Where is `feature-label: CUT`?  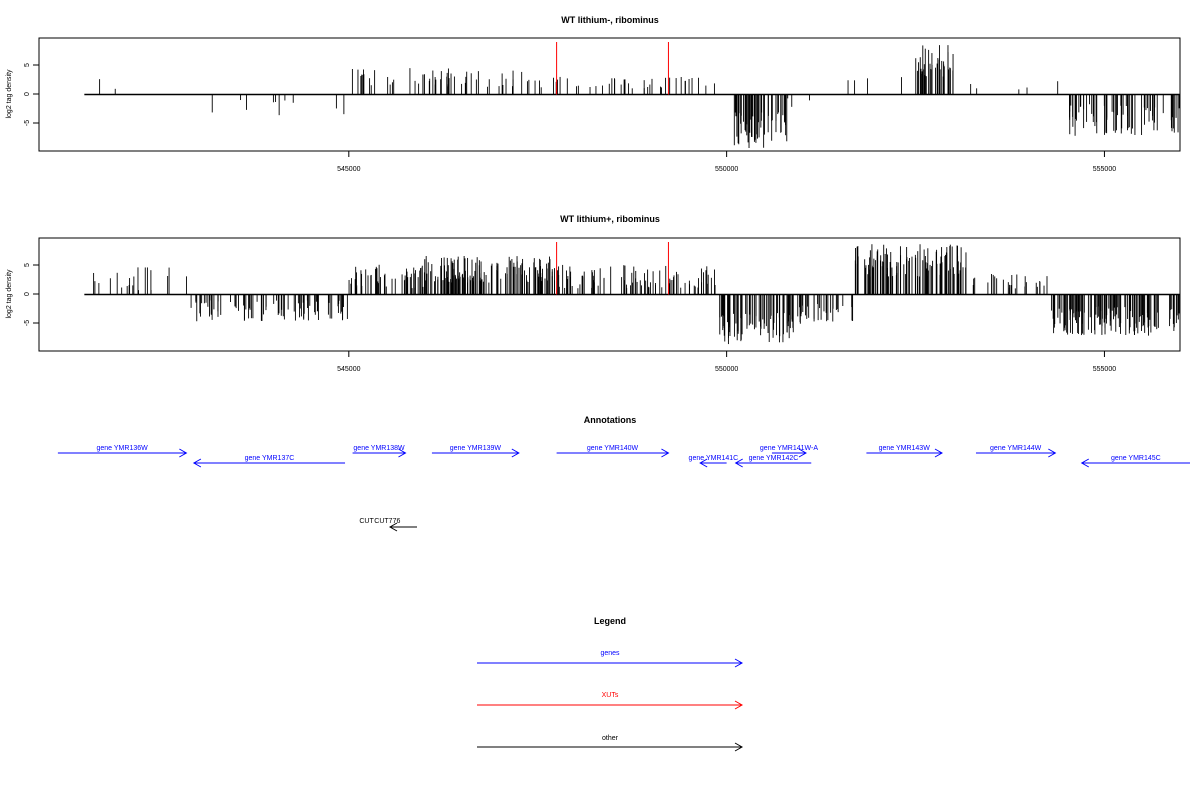
feature-label: CUT is located at coordinates (366, 521).